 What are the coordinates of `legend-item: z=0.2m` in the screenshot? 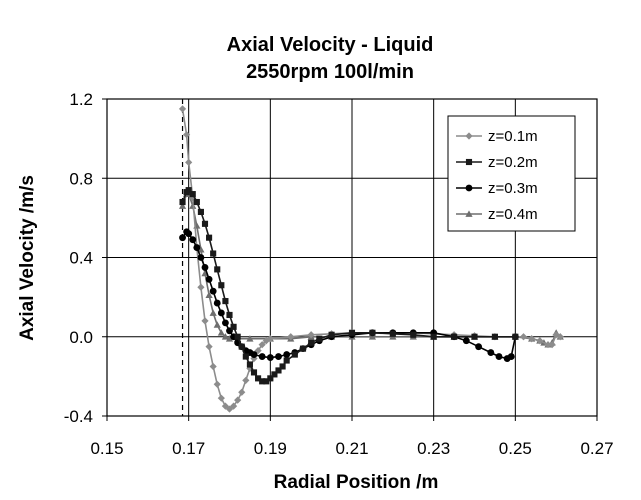 It's located at (497, 162).